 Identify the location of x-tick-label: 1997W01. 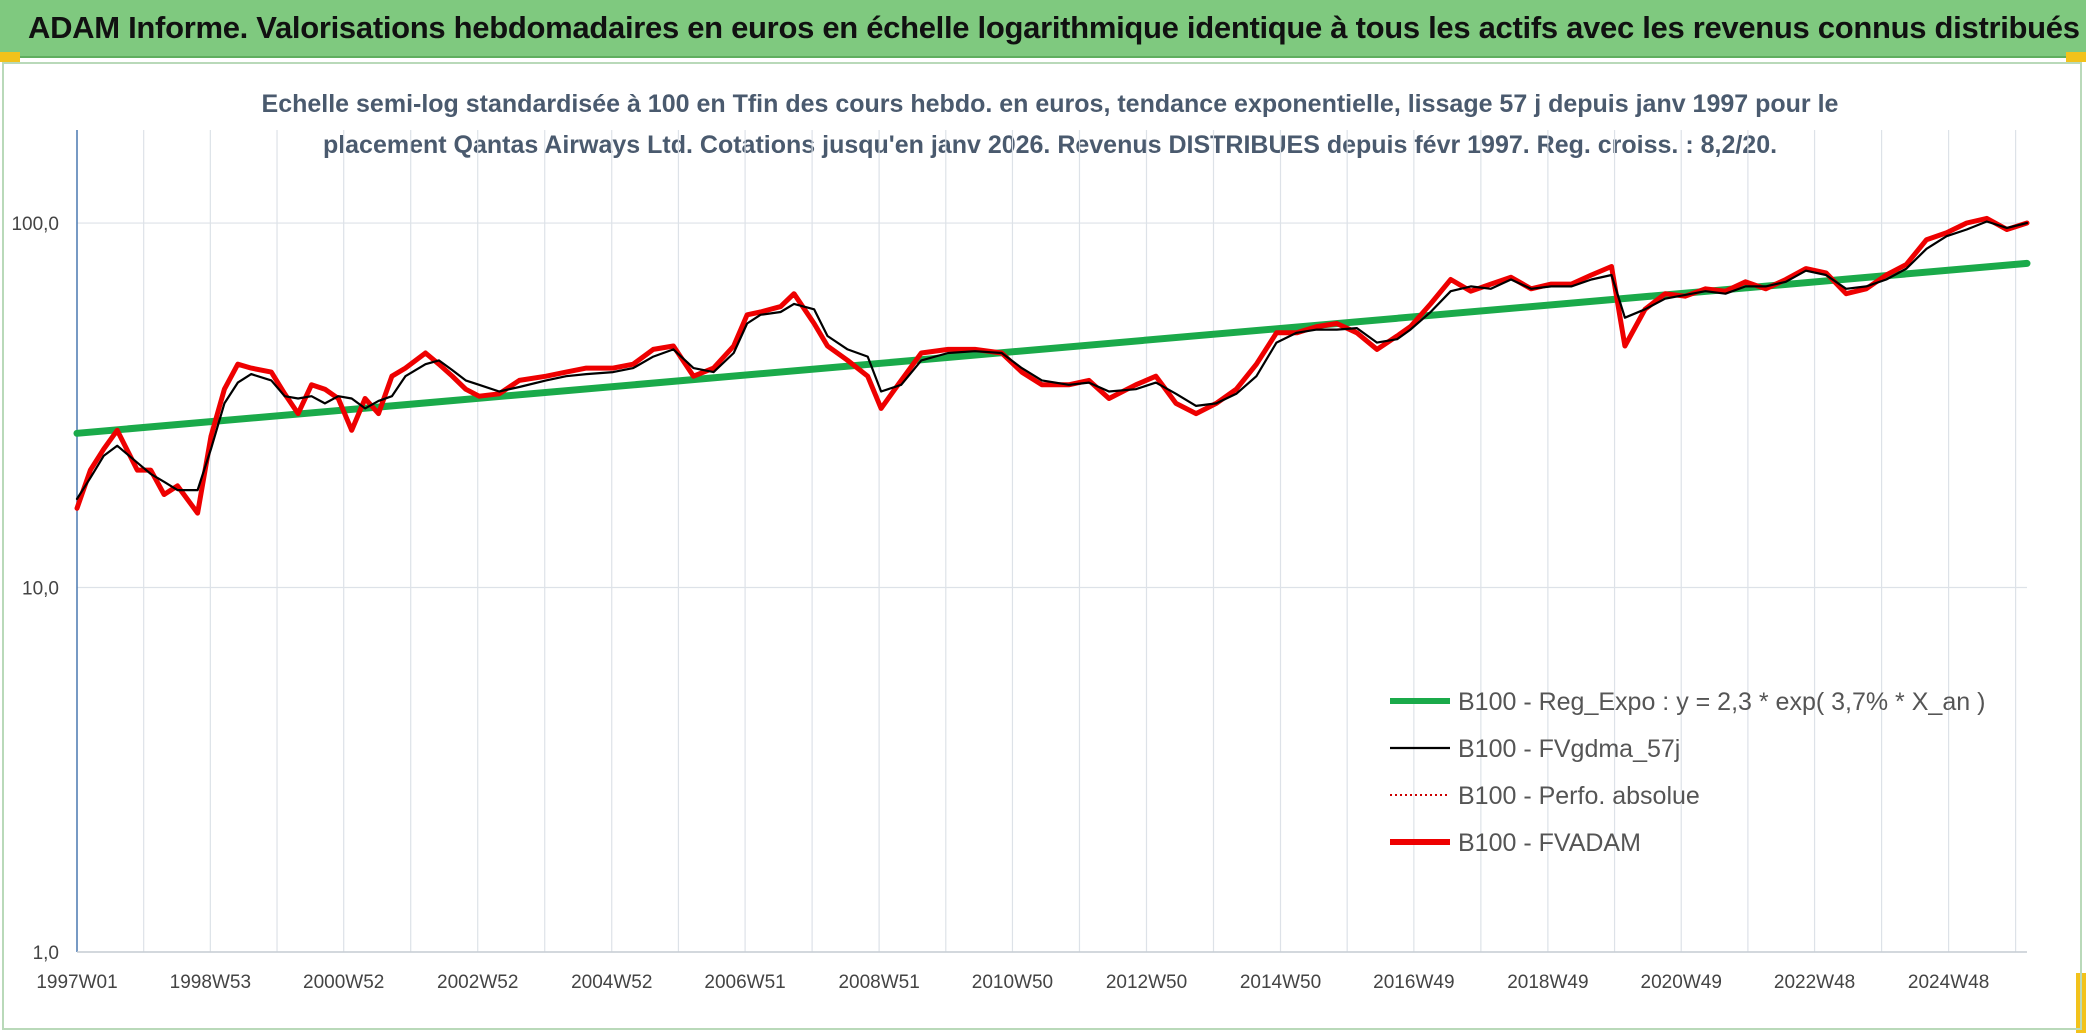
(76, 982).